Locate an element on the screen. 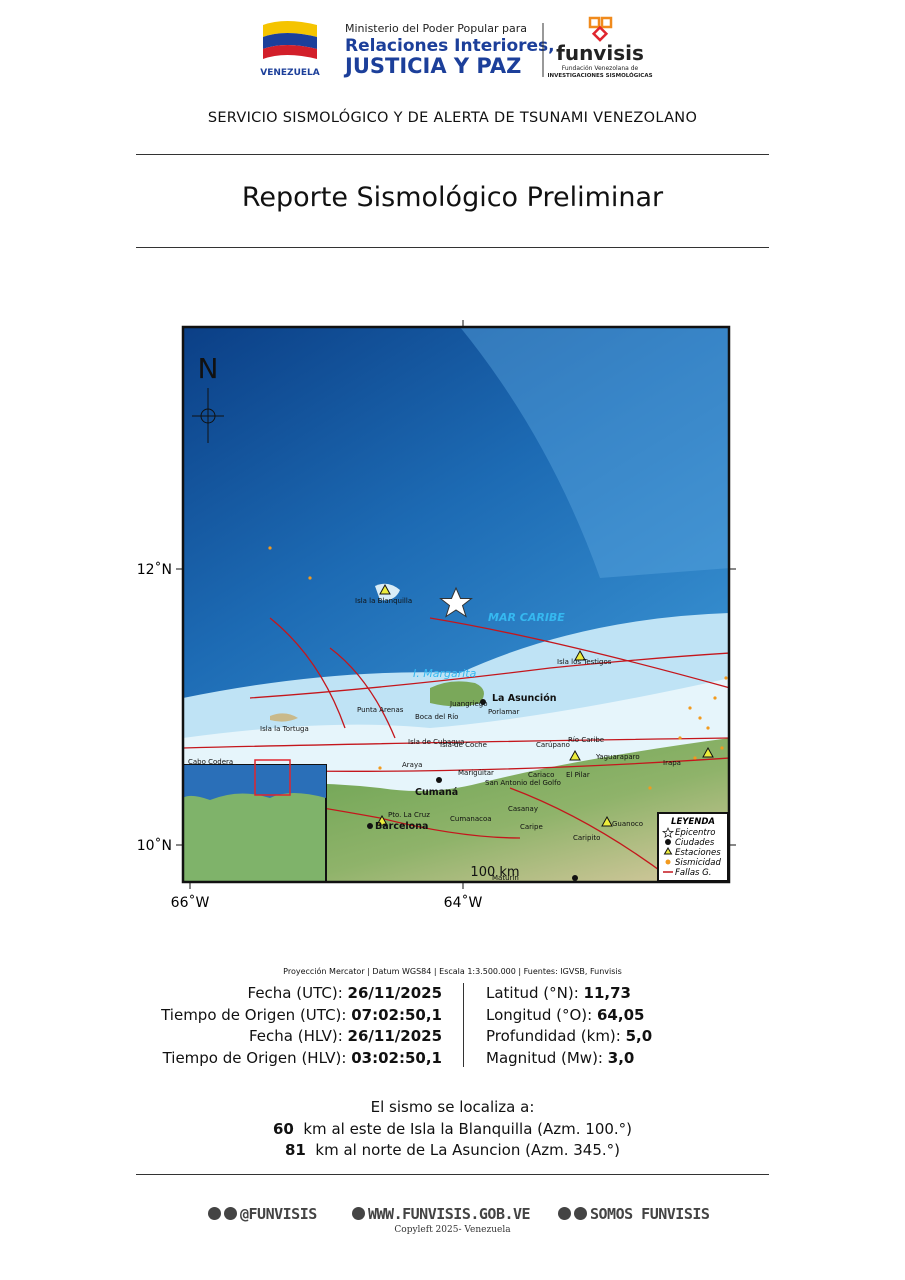 This screenshot has height=1280, width=905. detail-row: Latitud (°N): 11,73 is located at coordinates (569, 994).